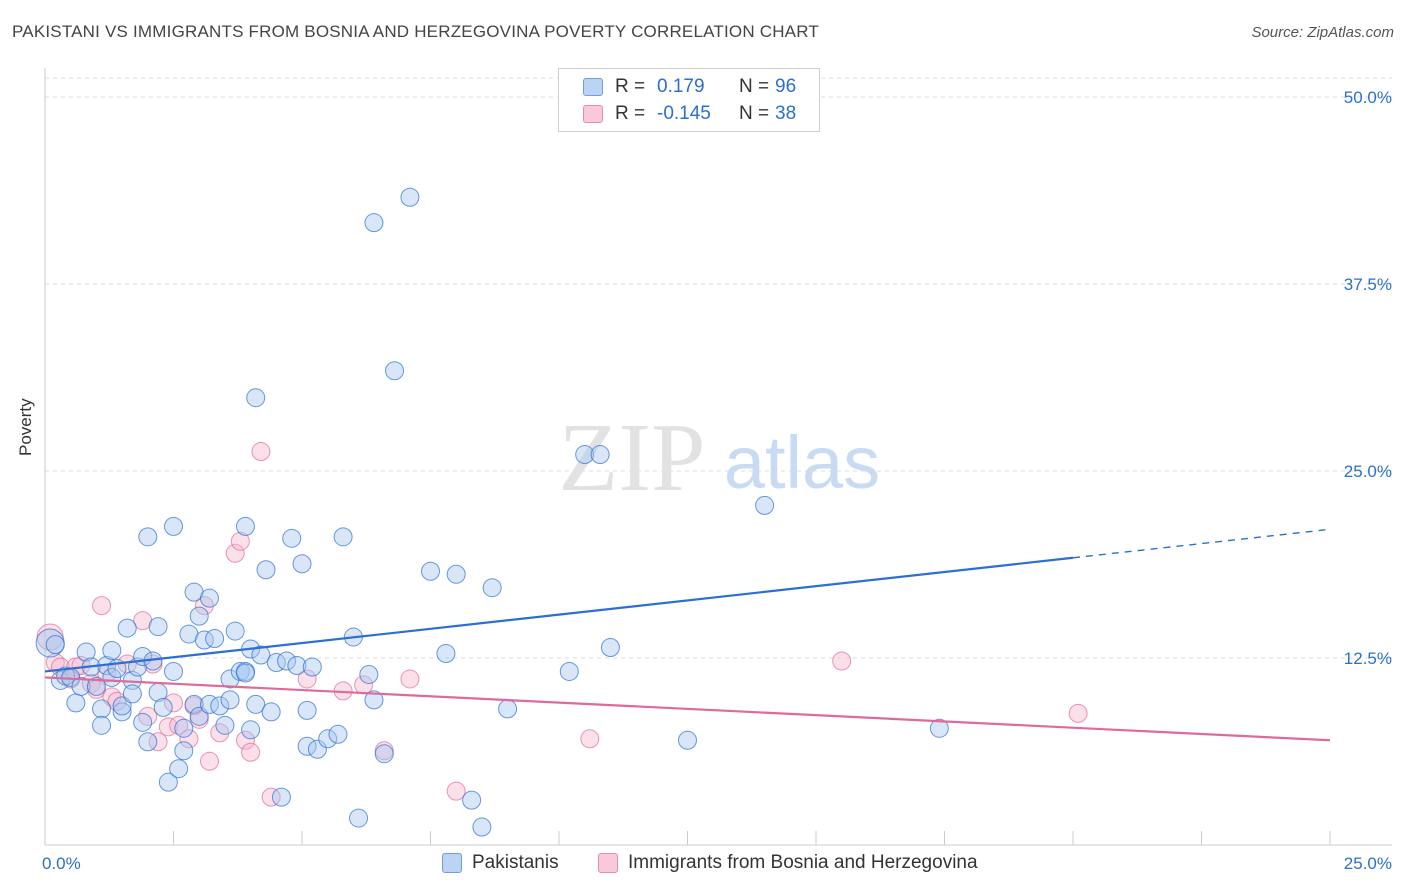 The height and width of the screenshot is (892, 1406). What do you see at coordinates (687, 709) in the screenshot?
I see `bosnia-trend-line` at bounding box center [687, 709].